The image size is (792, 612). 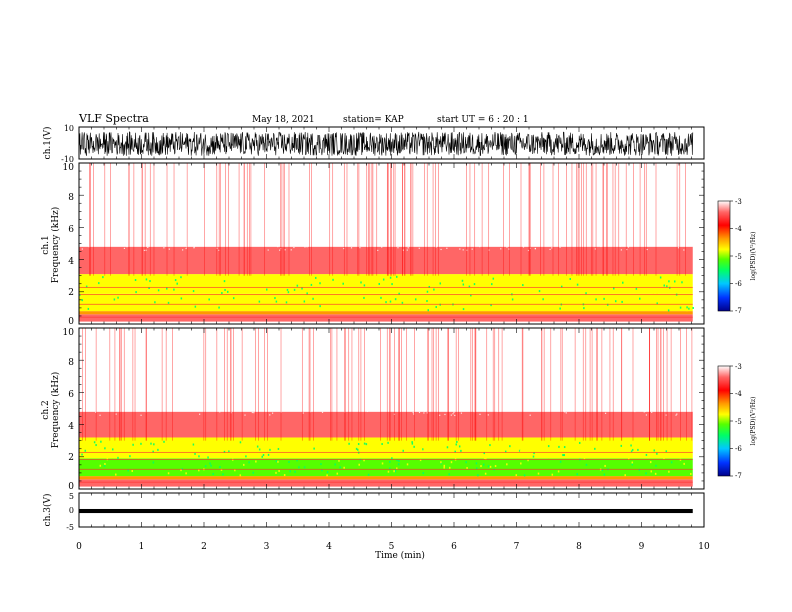 What do you see at coordinates (386, 317) in the screenshot?
I see `psd-tone-line` at bounding box center [386, 317].